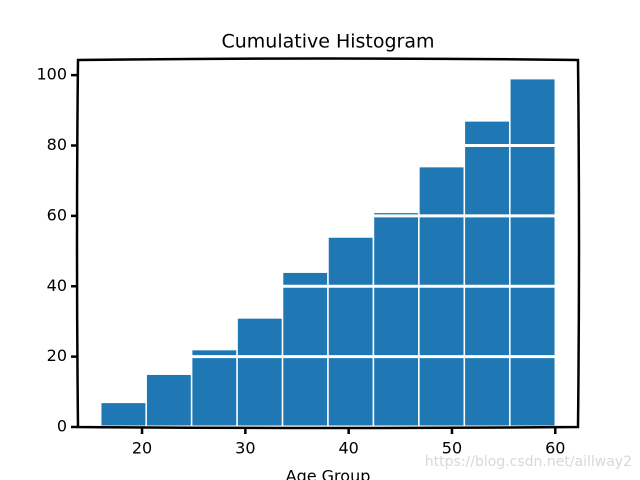 The height and width of the screenshot is (480, 640). I want to click on x-axis-label: Age Group, so click(328, 473).